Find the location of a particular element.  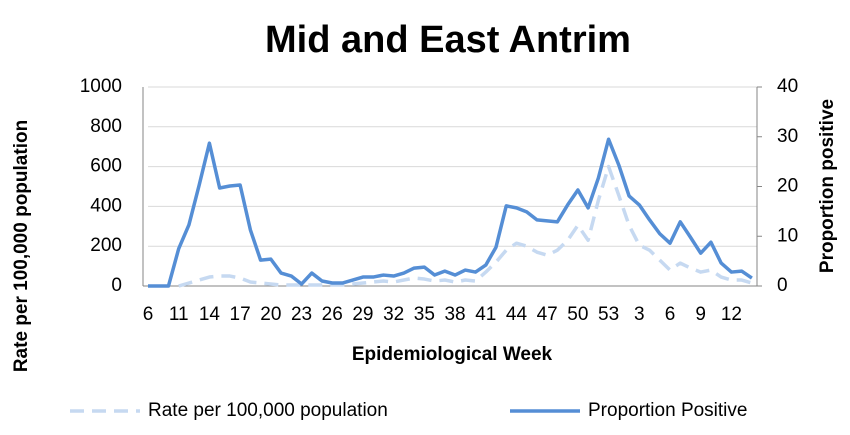

x-tick-label: 35 is located at coordinates (424, 314).